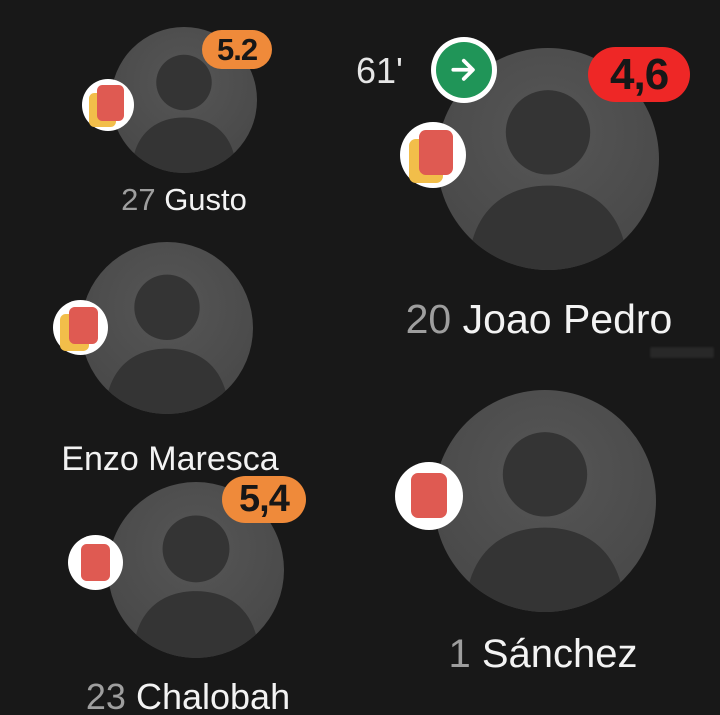  What do you see at coordinates (205, 199) in the screenshot?
I see `player-name: Gusto` at bounding box center [205, 199].